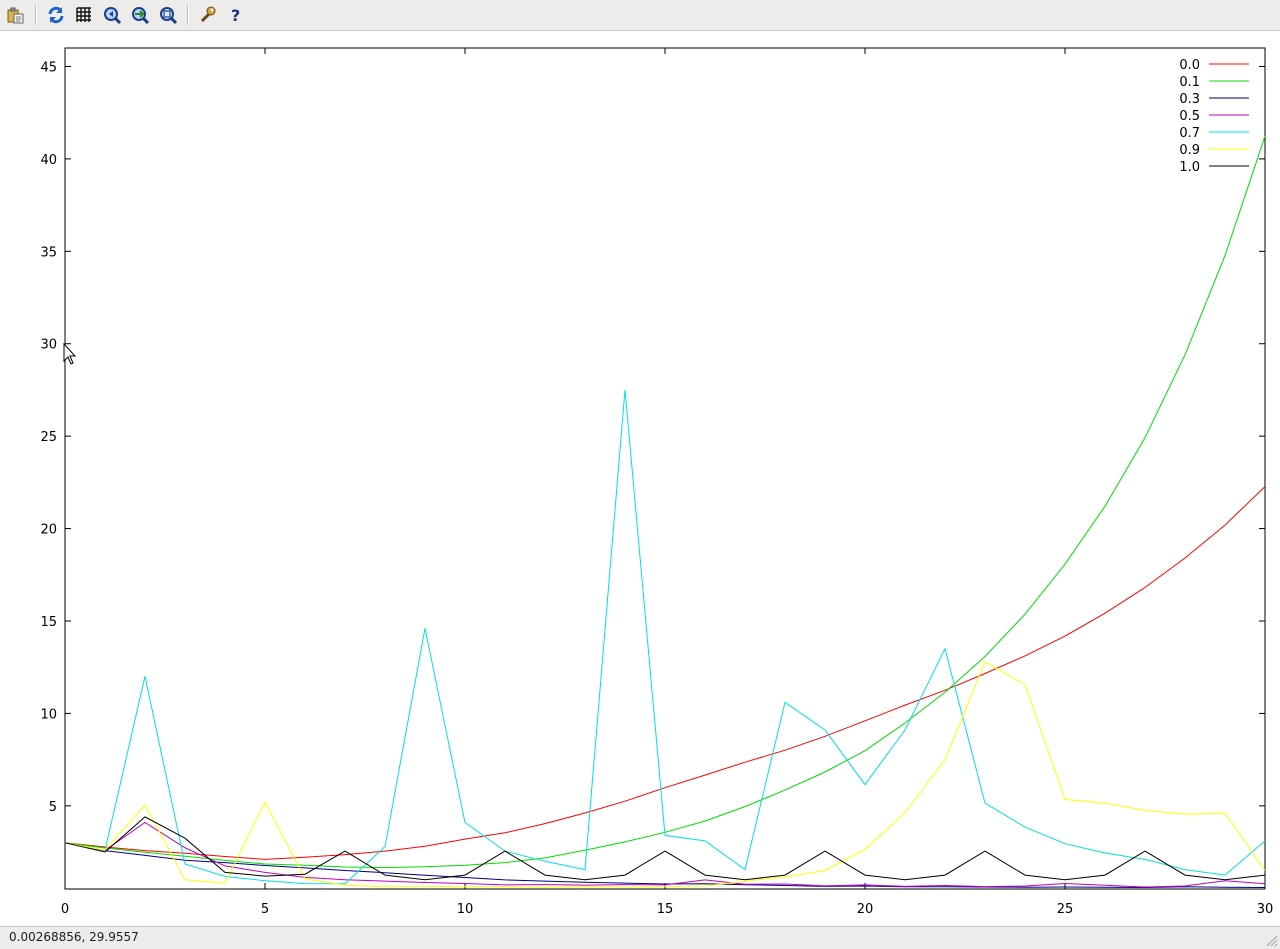  Describe the element at coordinates (70, 353) in the screenshot. I see `mouse-cursor` at that location.